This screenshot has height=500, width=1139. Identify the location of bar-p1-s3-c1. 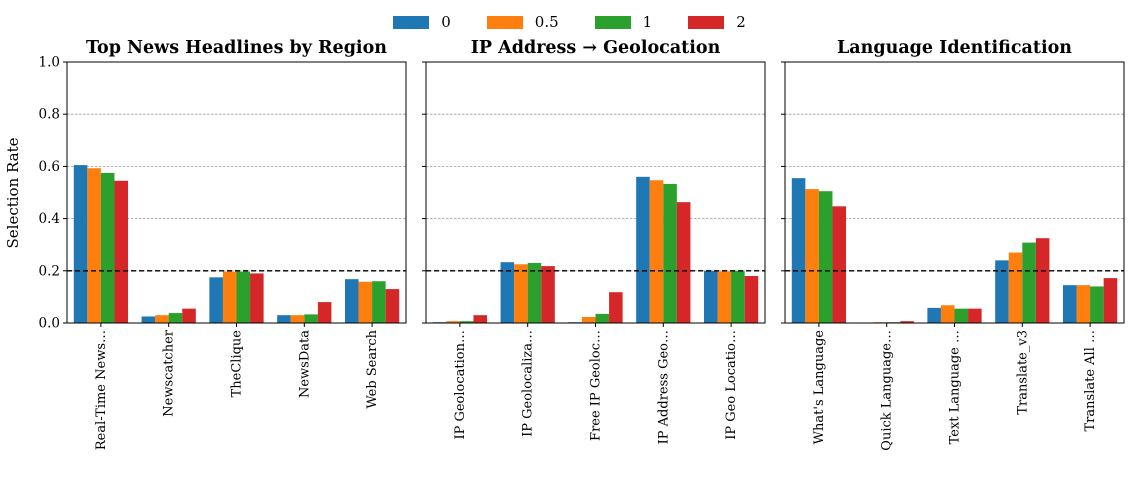
(189, 315).